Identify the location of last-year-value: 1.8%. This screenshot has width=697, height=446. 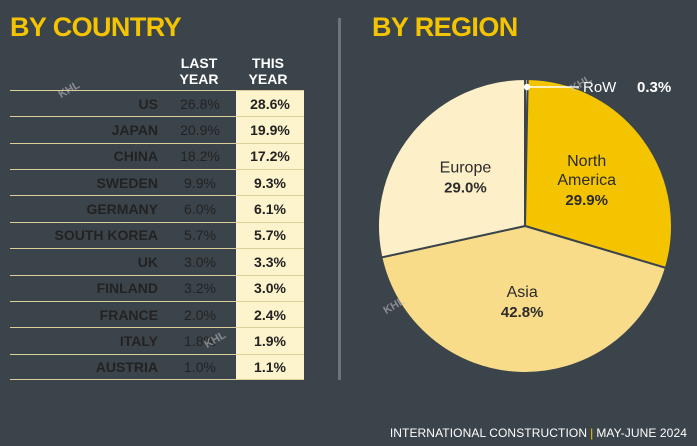
(200, 340).